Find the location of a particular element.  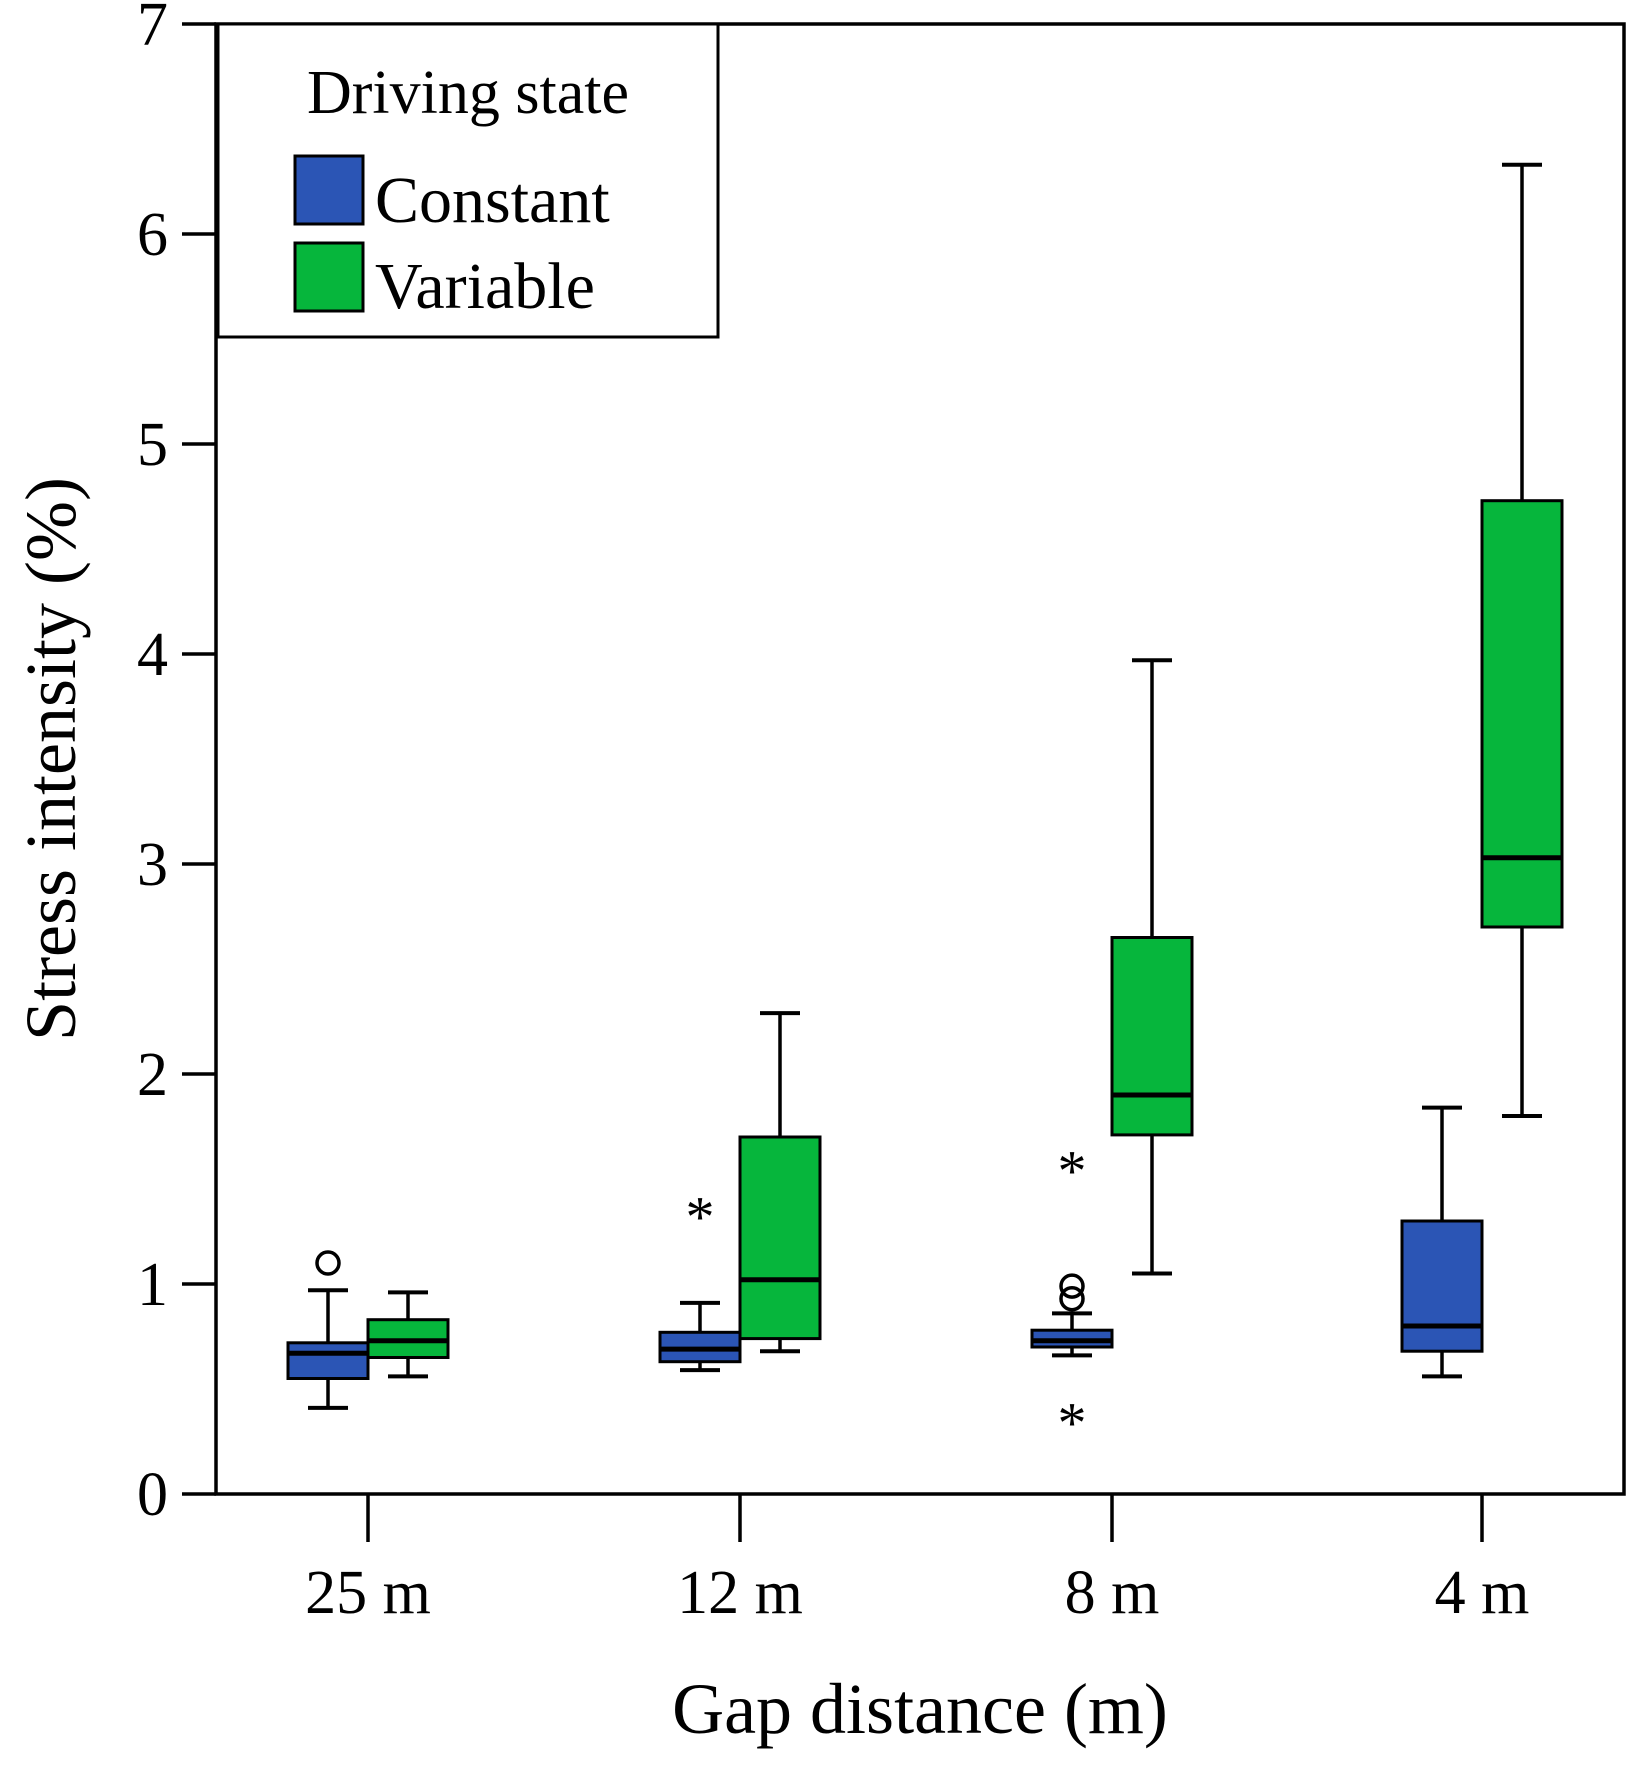

iqr-box-variable-8-m is located at coordinates (1152, 1036).